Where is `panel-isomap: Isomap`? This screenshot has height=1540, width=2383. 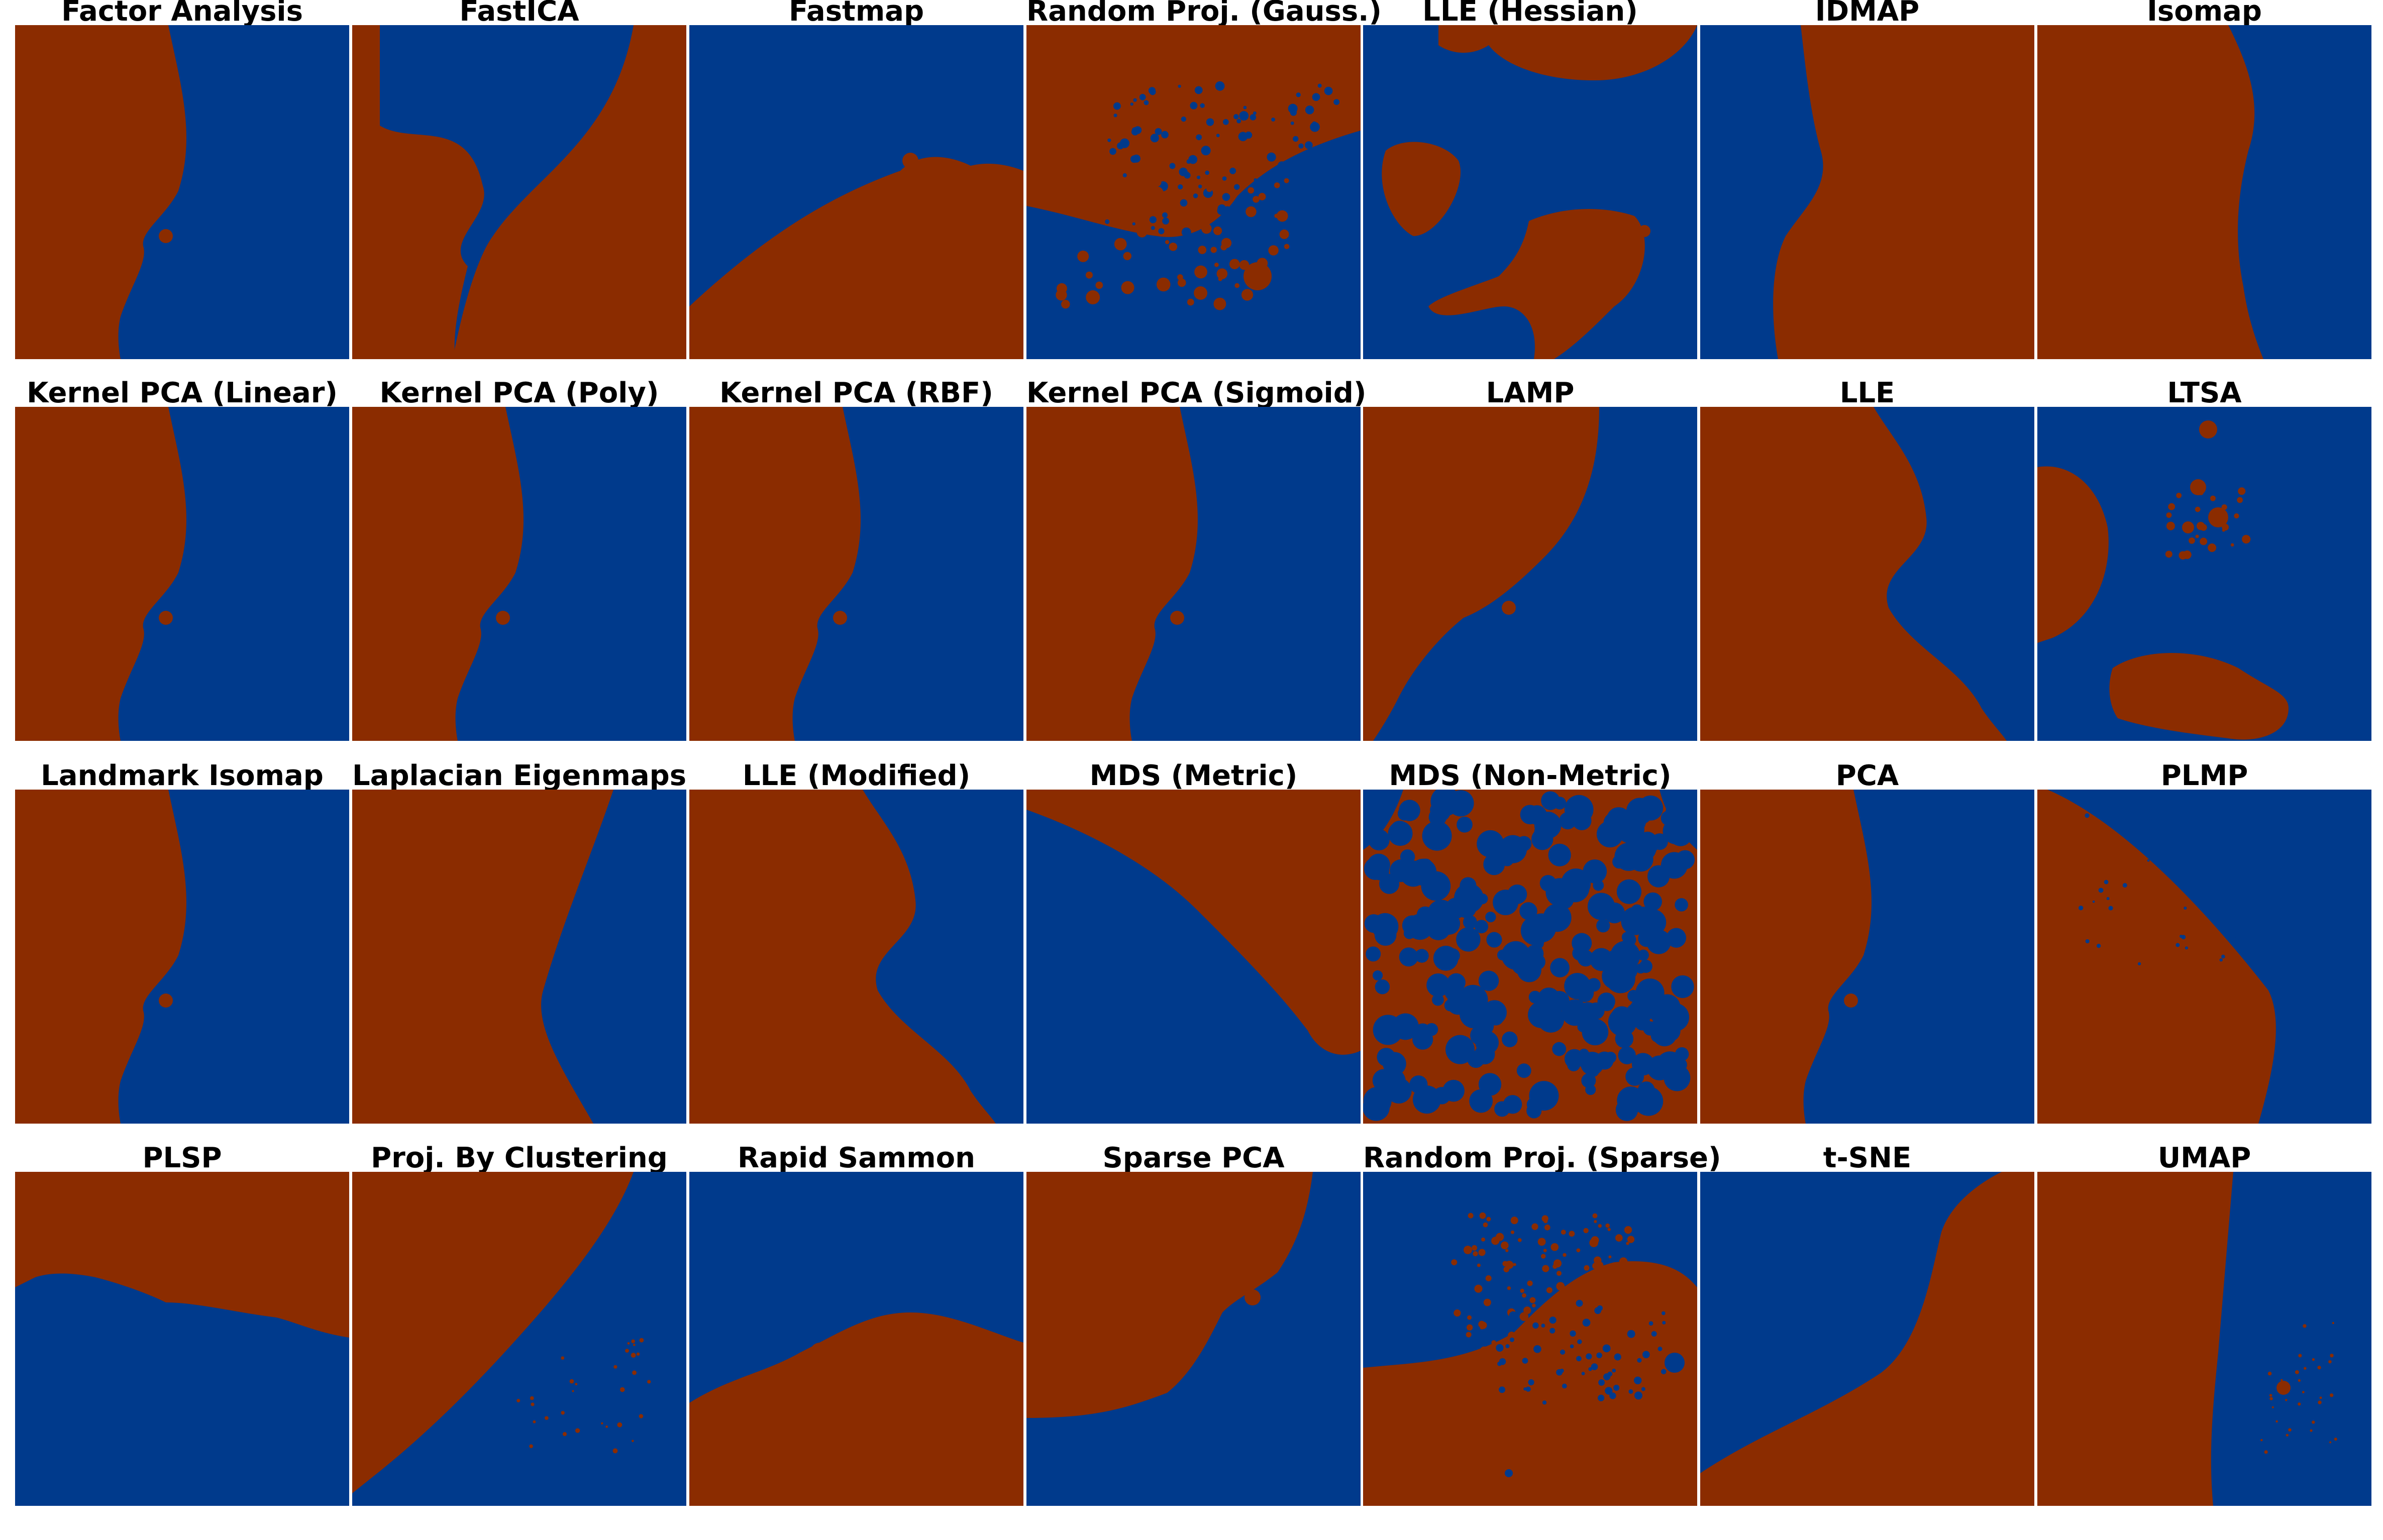
panel-isomap: Isomap is located at coordinates (2204, 179).